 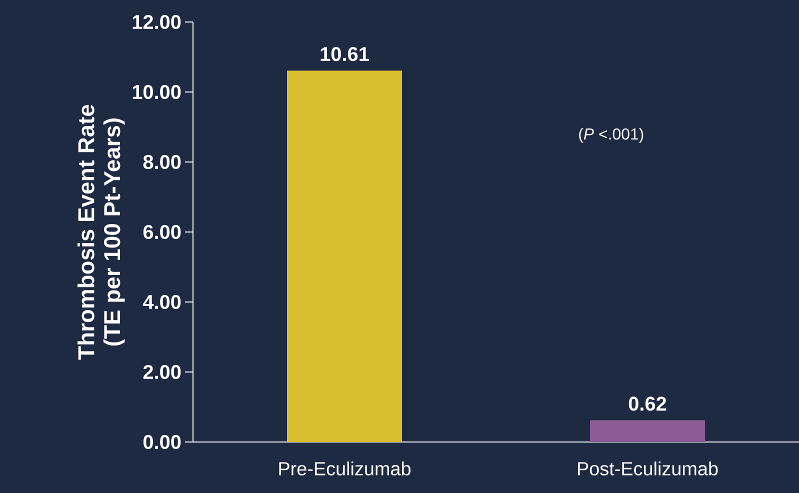 I want to click on y-tick-label: 2.00, so click(x=162, y=372).